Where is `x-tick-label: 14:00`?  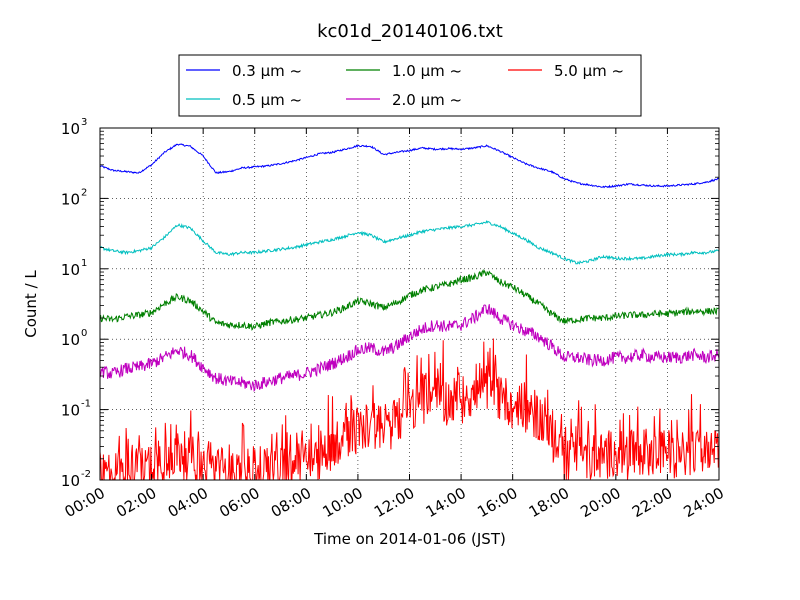
x-tick-label: 14:00 is located at coordinates (446, 502).